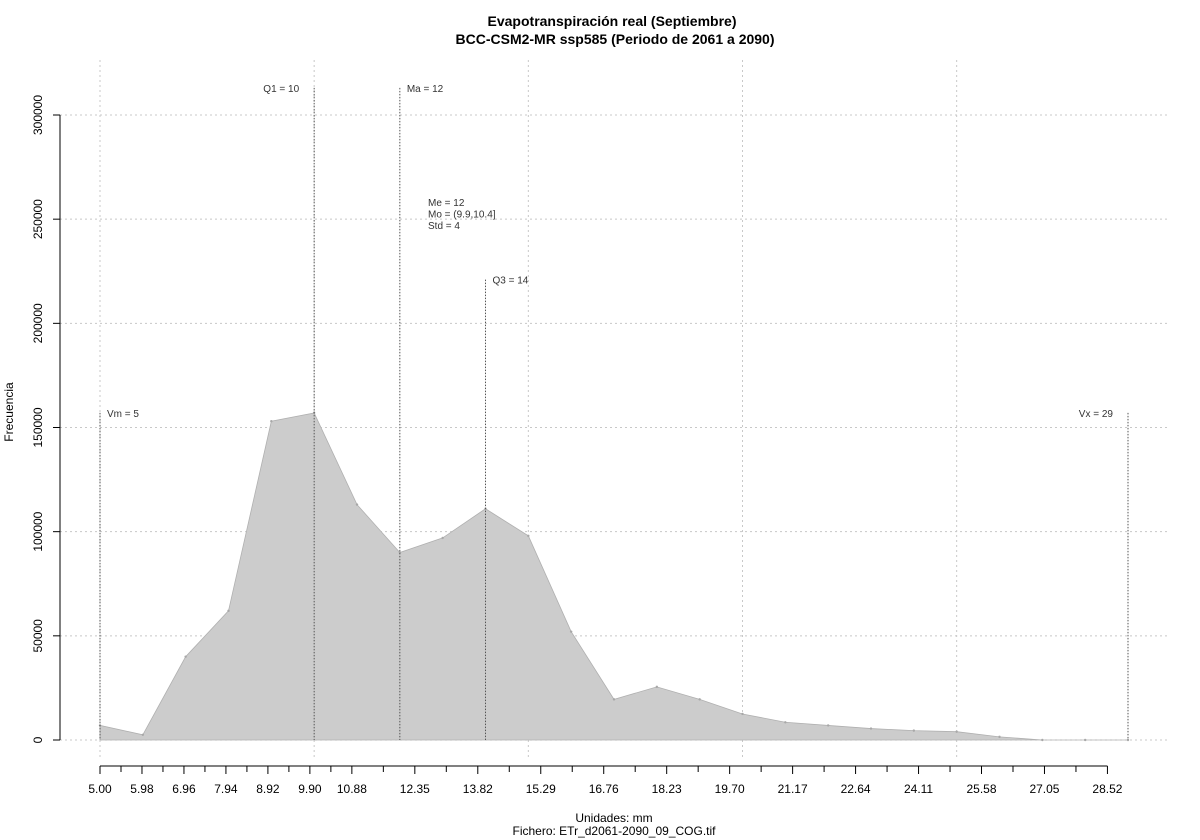 This screenshot has width=1200, height=840. Describe the element at coordinates (462, 215) in the screenshot. I see `stat-summary-label: Mo = (9.9,10.4]` at that location.